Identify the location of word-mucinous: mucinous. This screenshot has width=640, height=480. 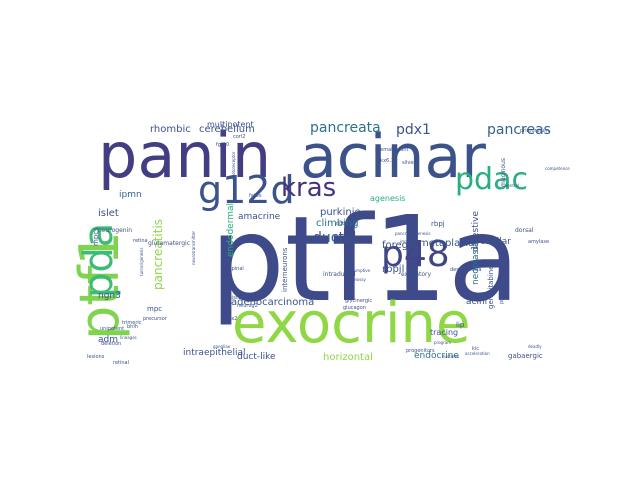
(503, 172).